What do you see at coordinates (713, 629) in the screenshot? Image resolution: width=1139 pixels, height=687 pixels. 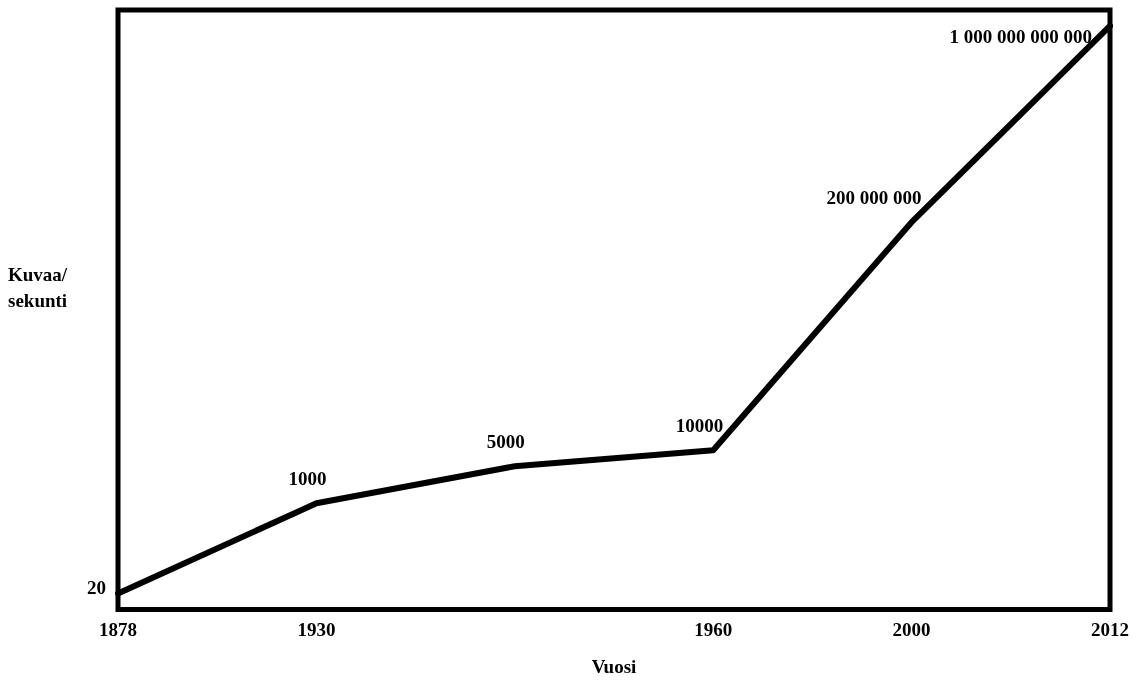 I see `x-tick-label: 1960` at bounding box center [713, 629].